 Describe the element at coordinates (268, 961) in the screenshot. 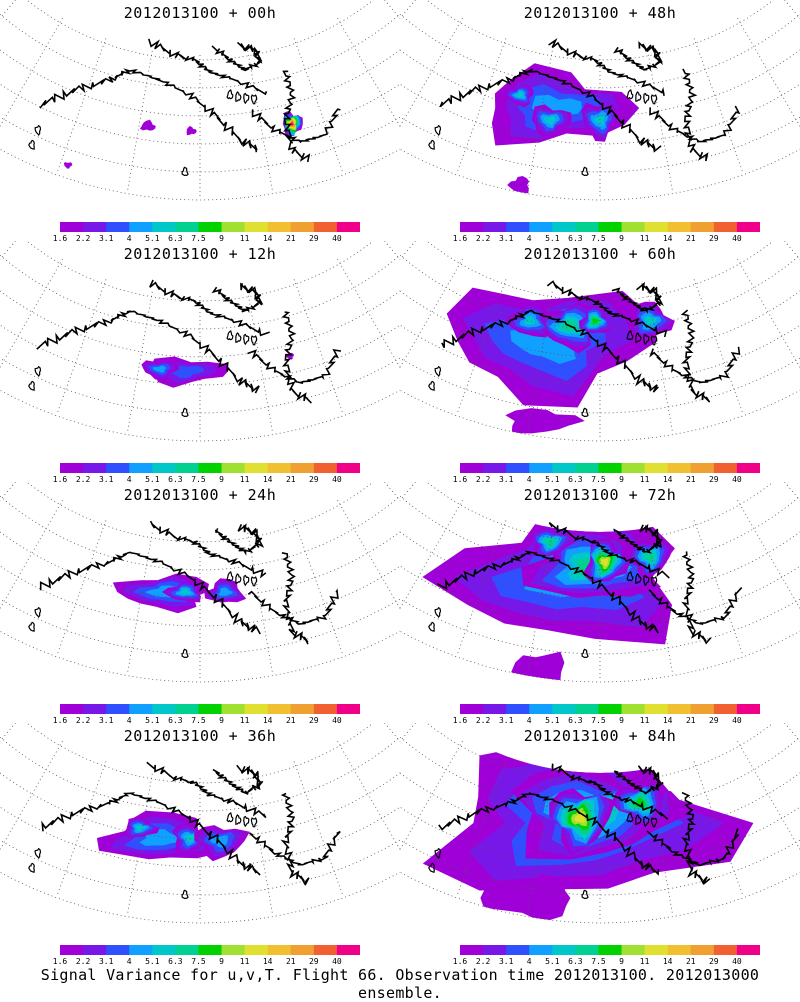

I see `colorbar-tick-label: 14` at that location.